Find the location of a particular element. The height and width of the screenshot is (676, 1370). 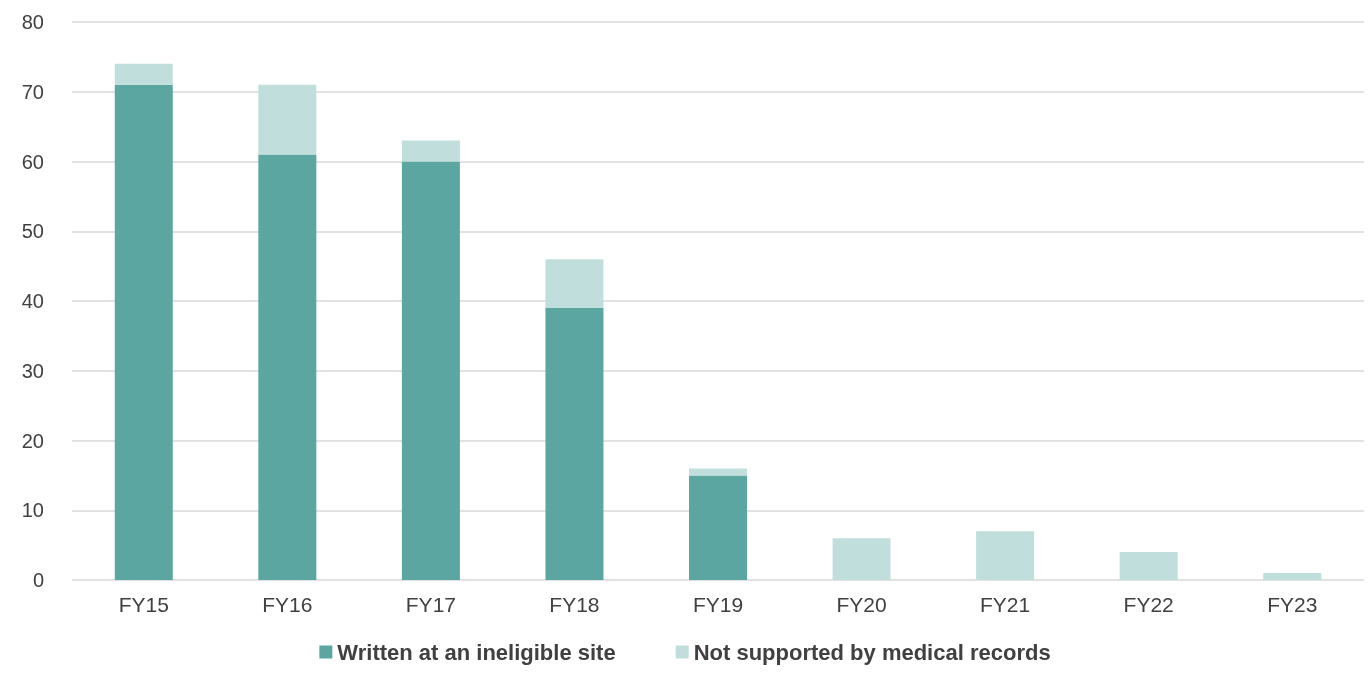

x-tick-label: FY19 is located at coordinates (718, 604).